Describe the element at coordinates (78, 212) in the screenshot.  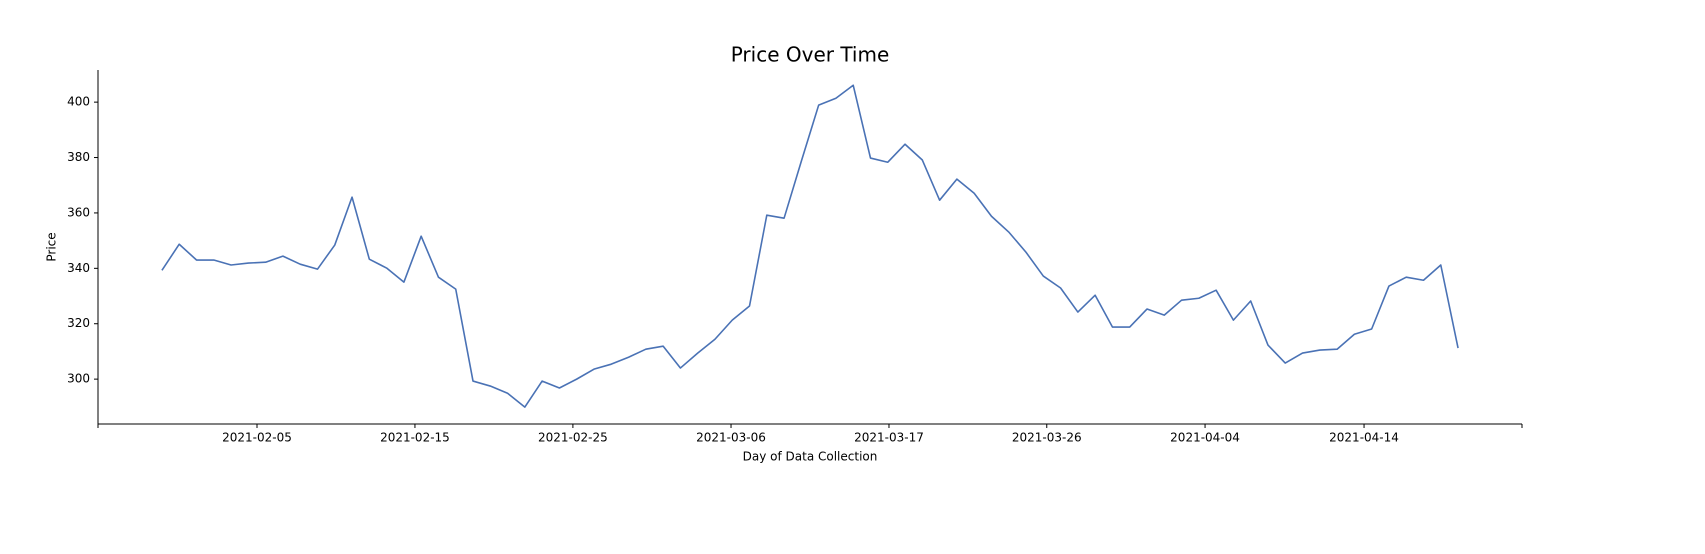
I see `y-tick-label: 360` at that location.